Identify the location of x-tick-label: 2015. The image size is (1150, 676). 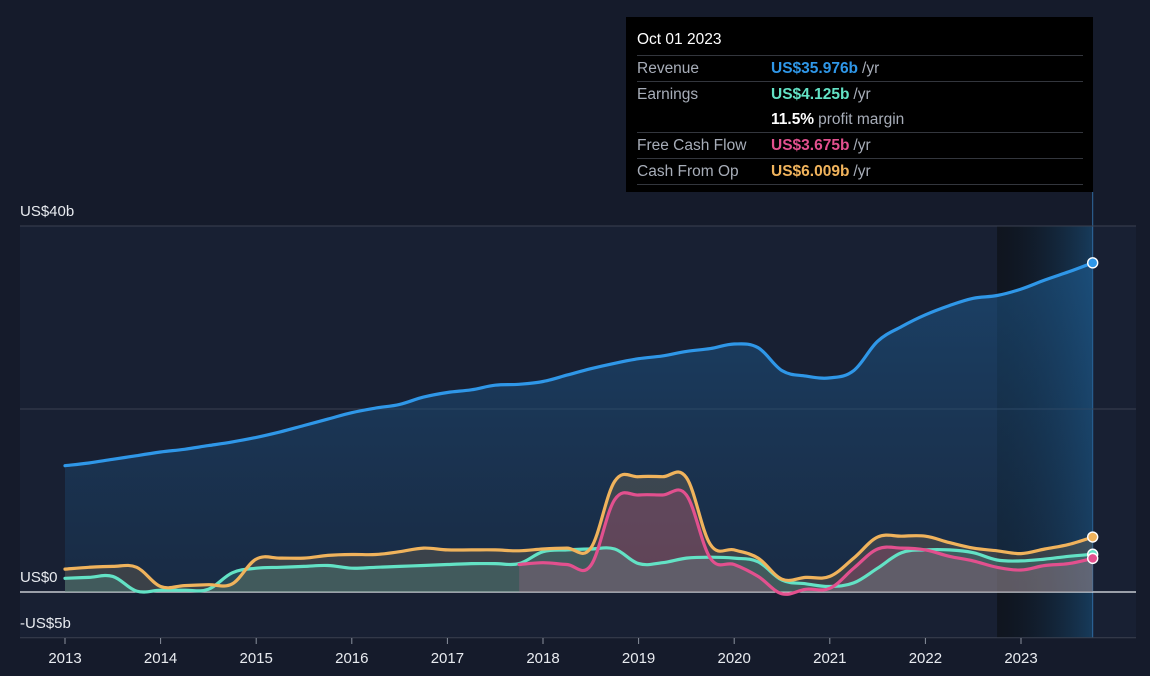
(256, 658).